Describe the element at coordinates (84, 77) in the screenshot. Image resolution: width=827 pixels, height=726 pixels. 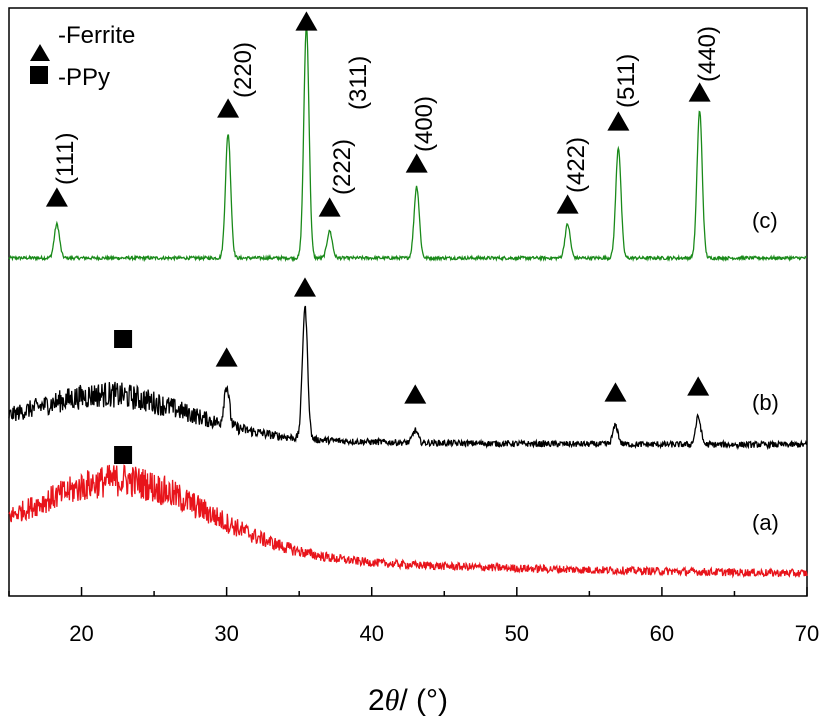
I see `legend-ppy-label: -PPy` at that location.